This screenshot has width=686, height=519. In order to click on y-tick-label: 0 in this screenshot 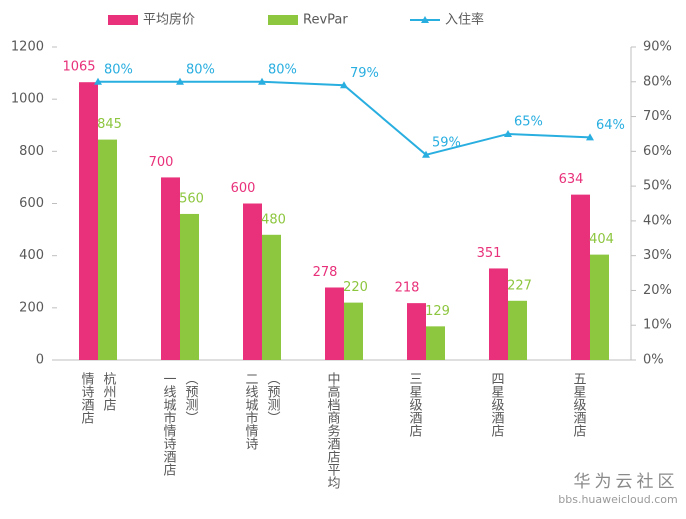, I will do `click(40, 360)`.